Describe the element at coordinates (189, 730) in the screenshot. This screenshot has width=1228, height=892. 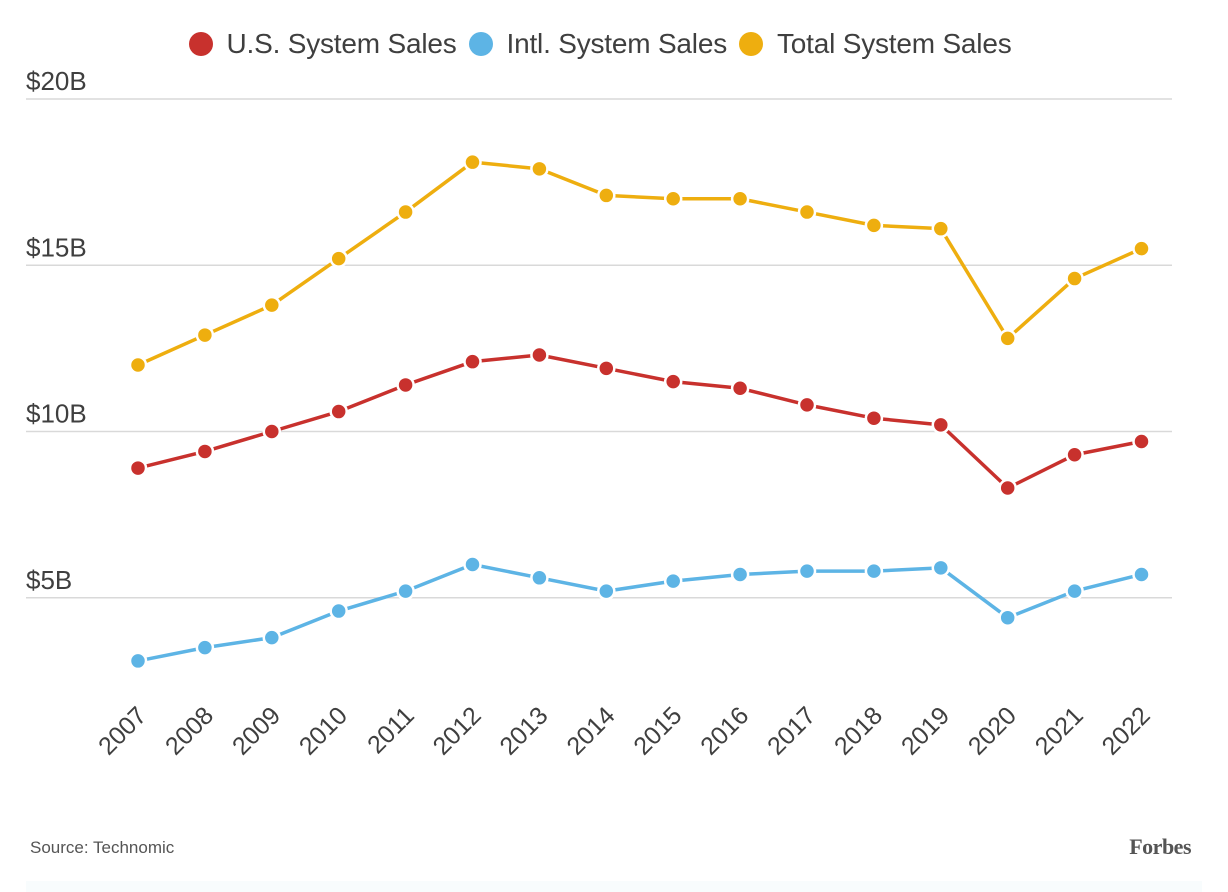
I see `x-tick-label: 2008` at that location.